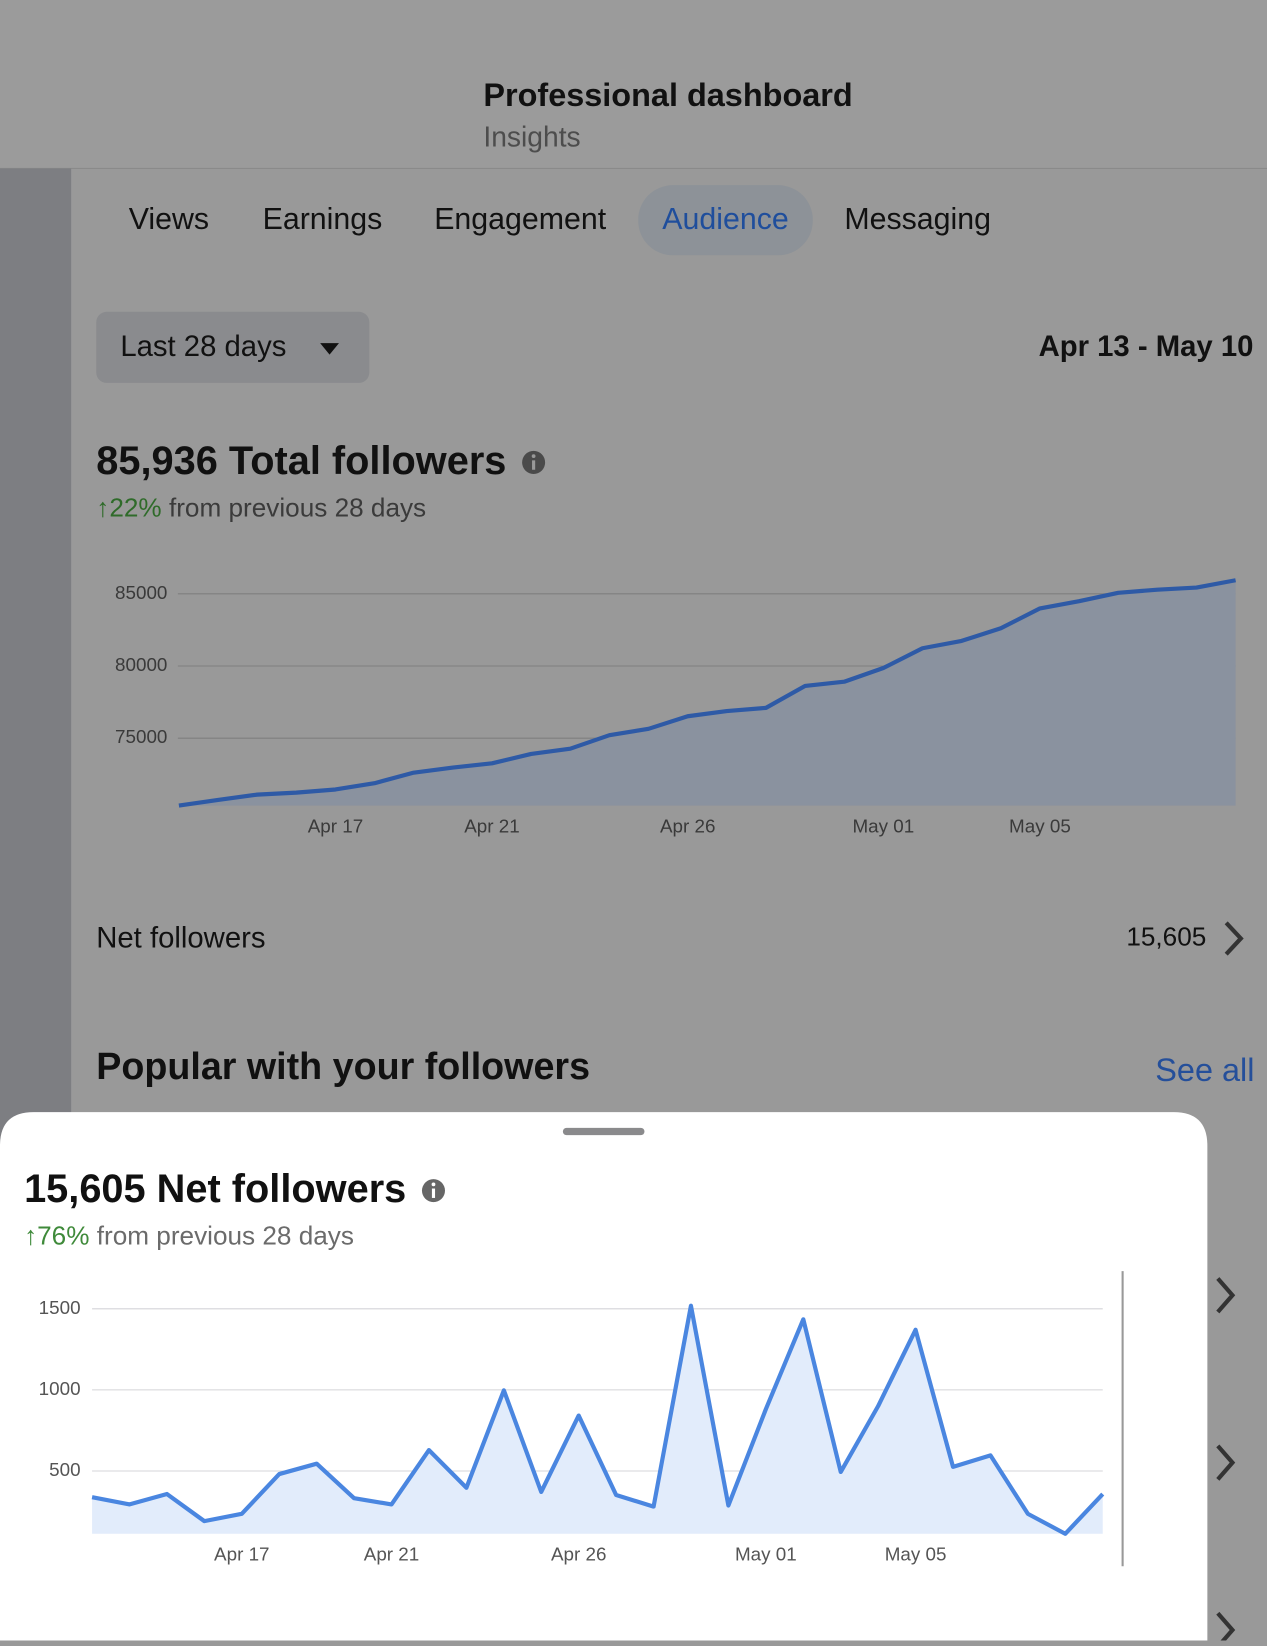 Image resolution: width=1267 pixels, height=1646 pixels. Describe the element at coordinates (180, 937) in the screenshot. I see `net-followers-label: Net followers` at that location.